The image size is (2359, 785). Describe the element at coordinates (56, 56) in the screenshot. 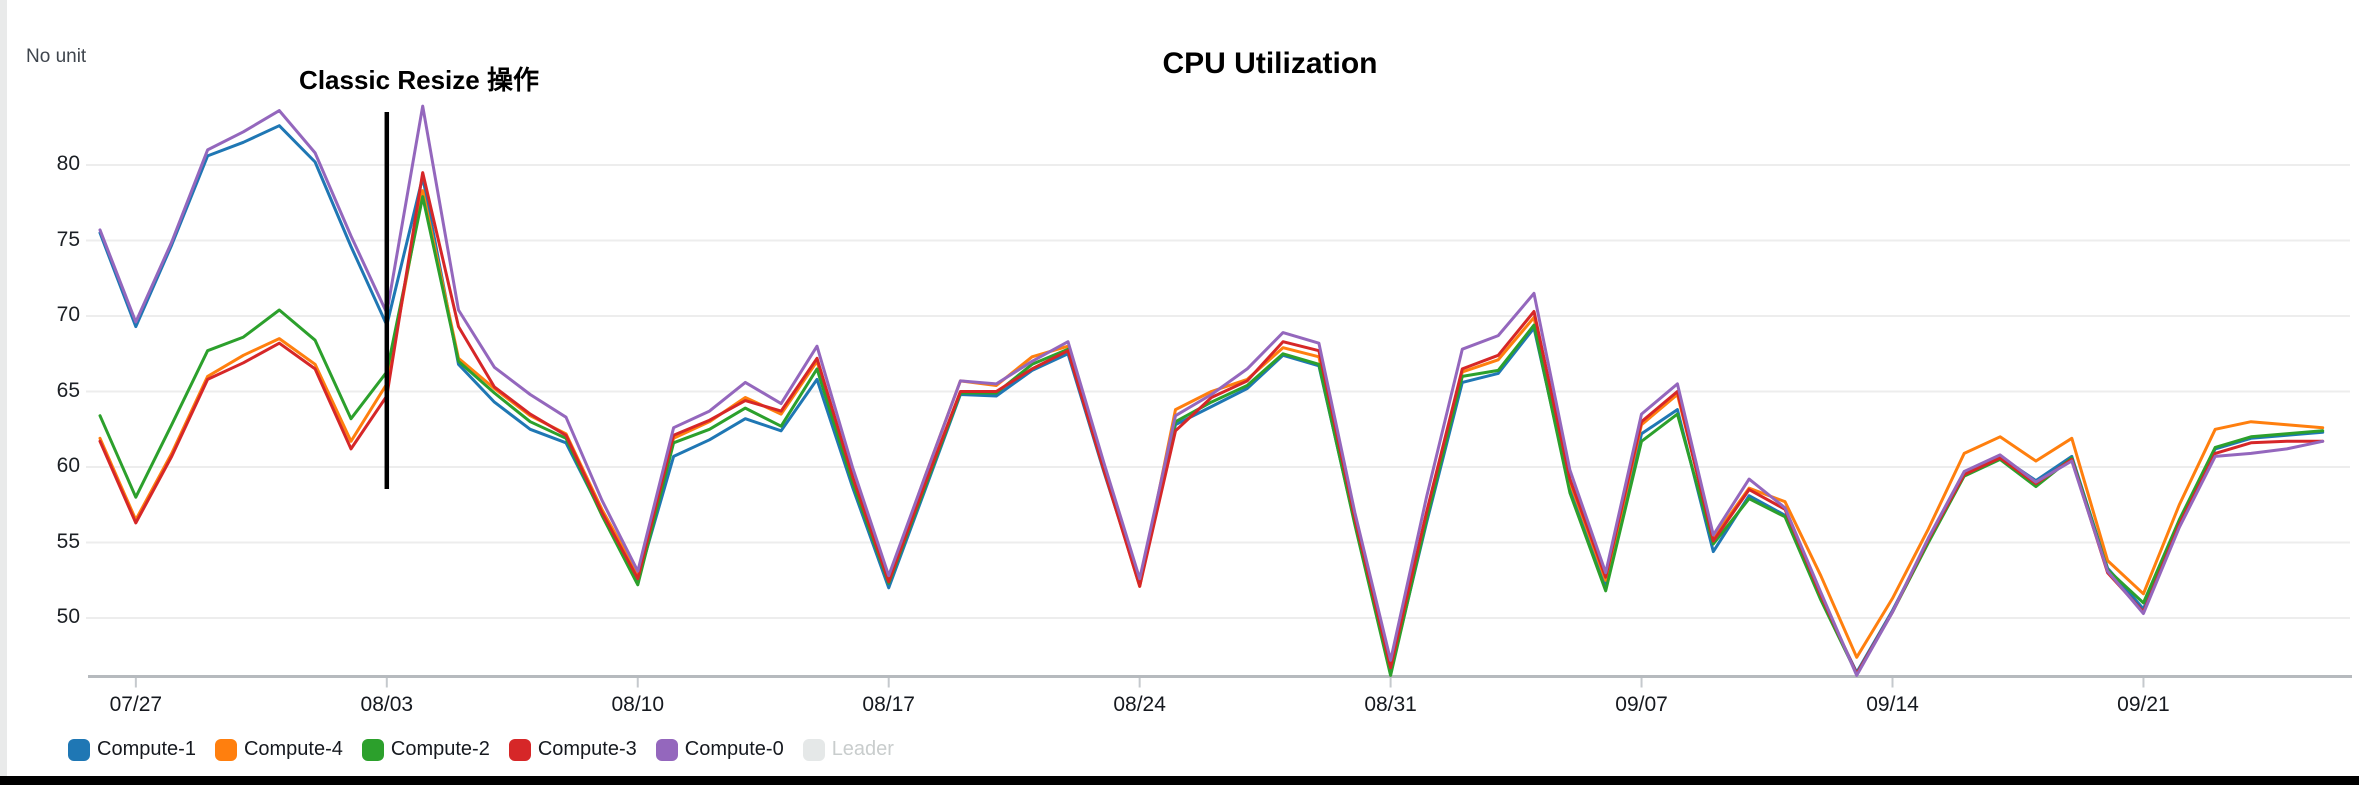

I see `y-axis-unit-label: No unit` at that location.